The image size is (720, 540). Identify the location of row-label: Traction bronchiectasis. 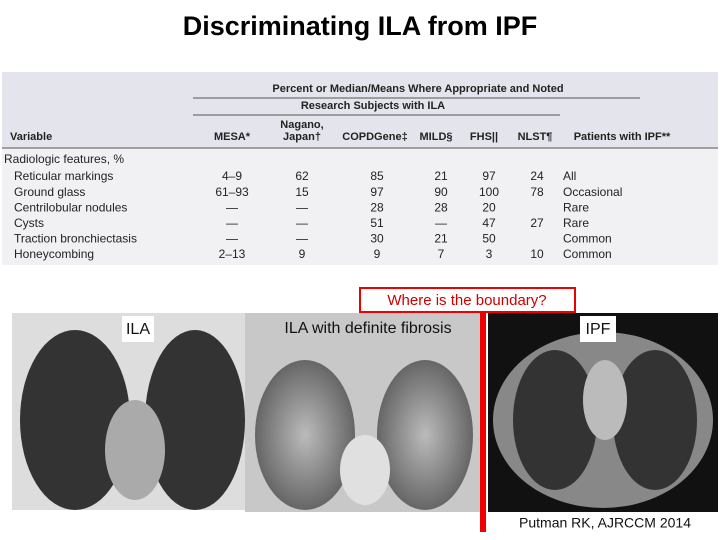
(75, 239).